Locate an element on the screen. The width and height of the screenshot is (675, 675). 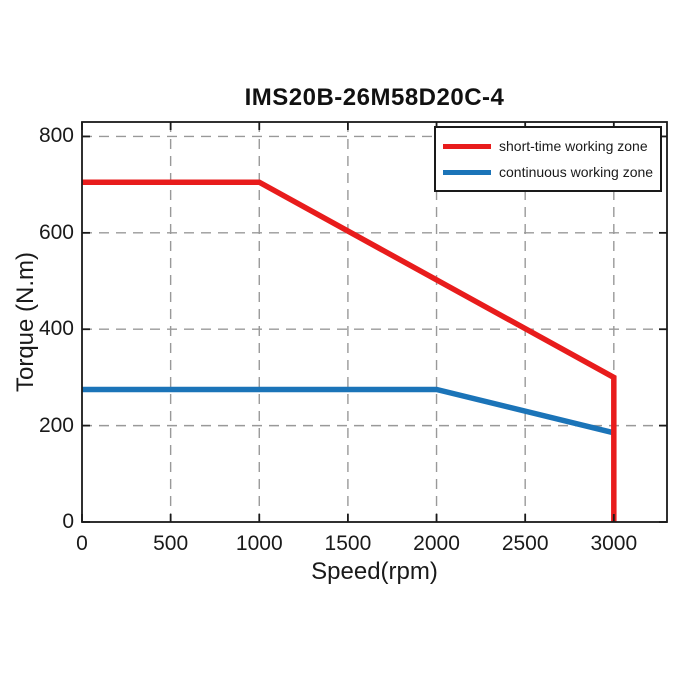
legend-swatch-red-line is located at coordinates (467, 146).